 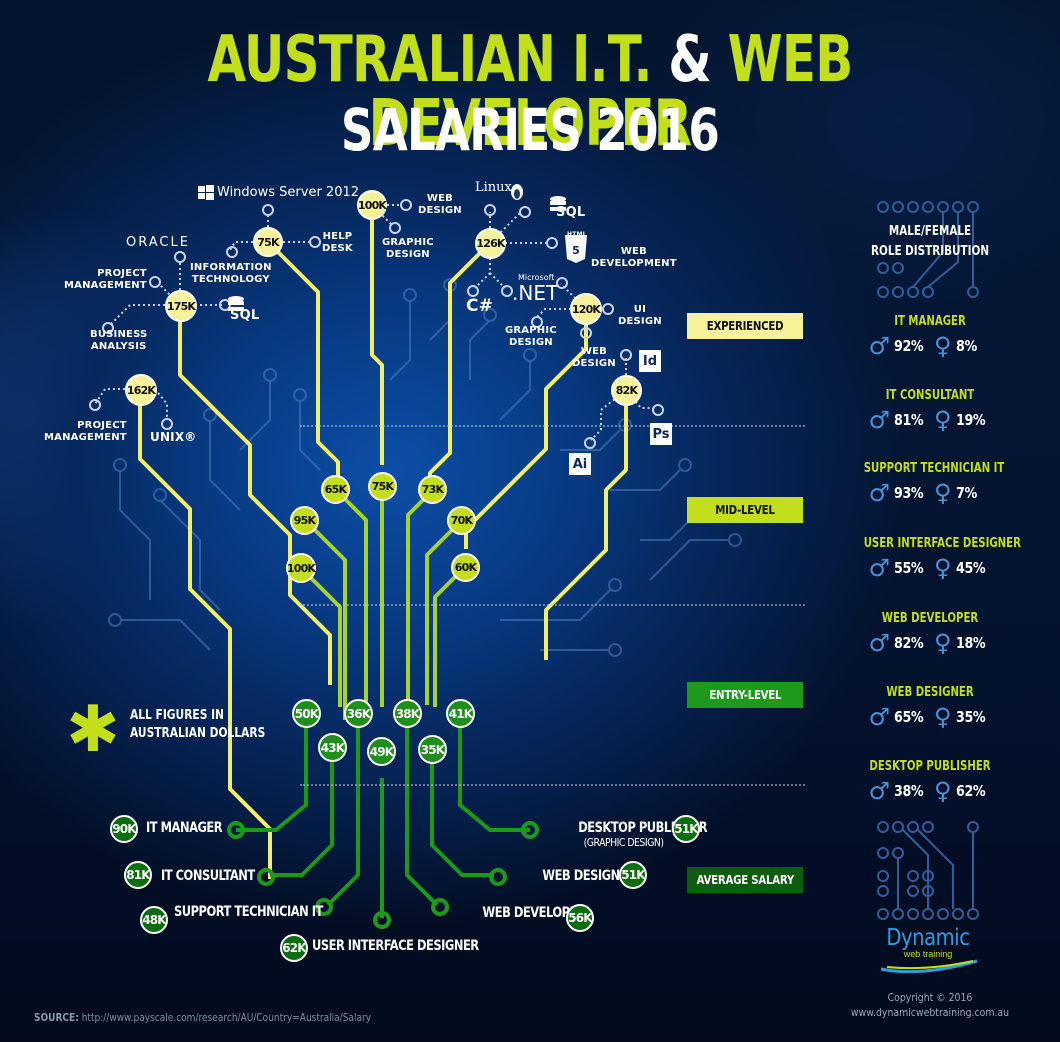 What do you see at coordinates (926, 634) in the screenshot?
I see `gender-row-web-developer: WEB DEVELOPER ♂ 82% ♀ 18%` at bounding box center [926, 634].